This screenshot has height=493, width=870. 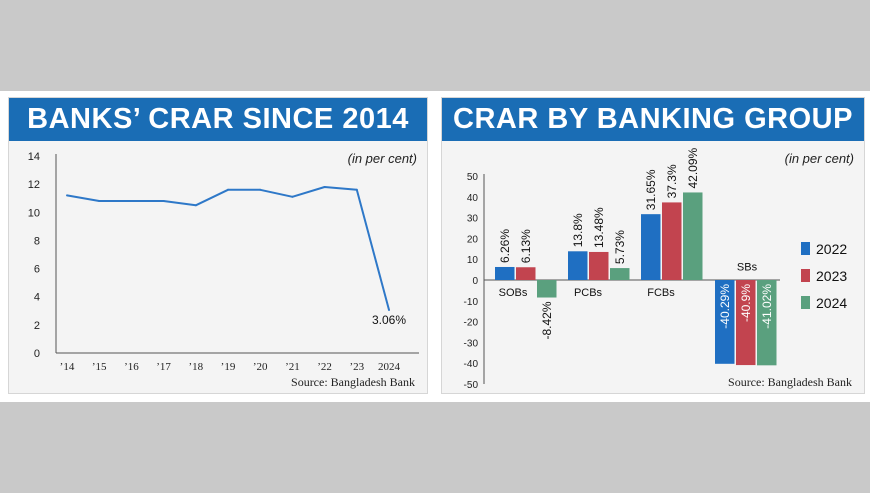 I want to click on legend-label-2022: 2022, so click(x=832, y=248).